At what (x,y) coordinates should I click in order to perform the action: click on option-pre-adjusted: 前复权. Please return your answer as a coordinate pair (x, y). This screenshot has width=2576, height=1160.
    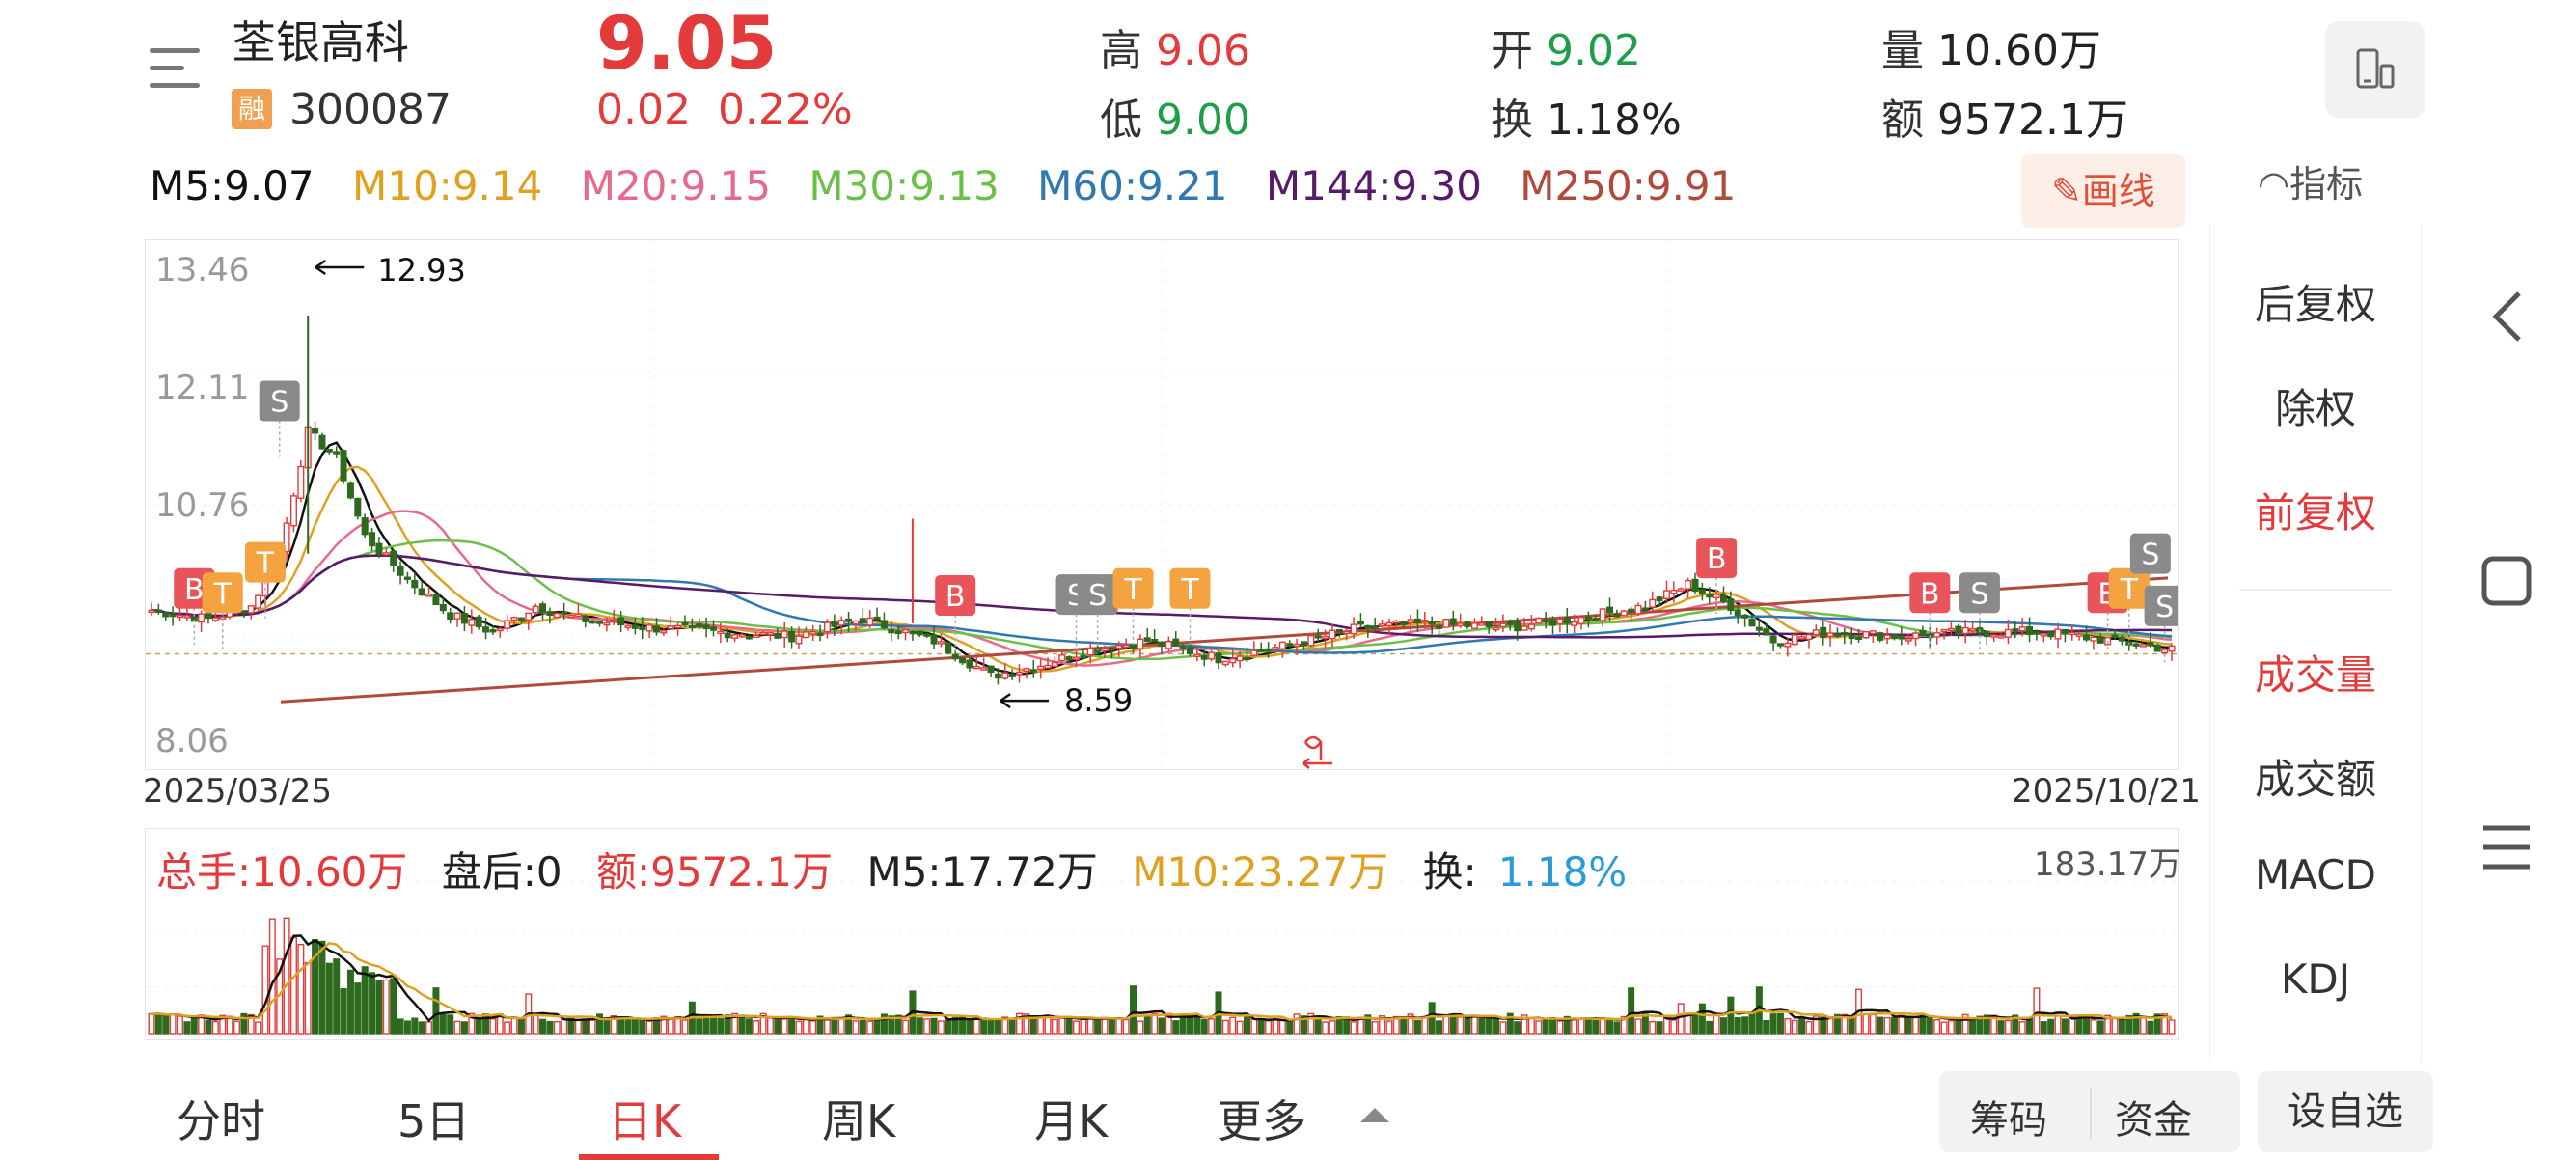
    Looking at the image, I should click on (2315, 513).